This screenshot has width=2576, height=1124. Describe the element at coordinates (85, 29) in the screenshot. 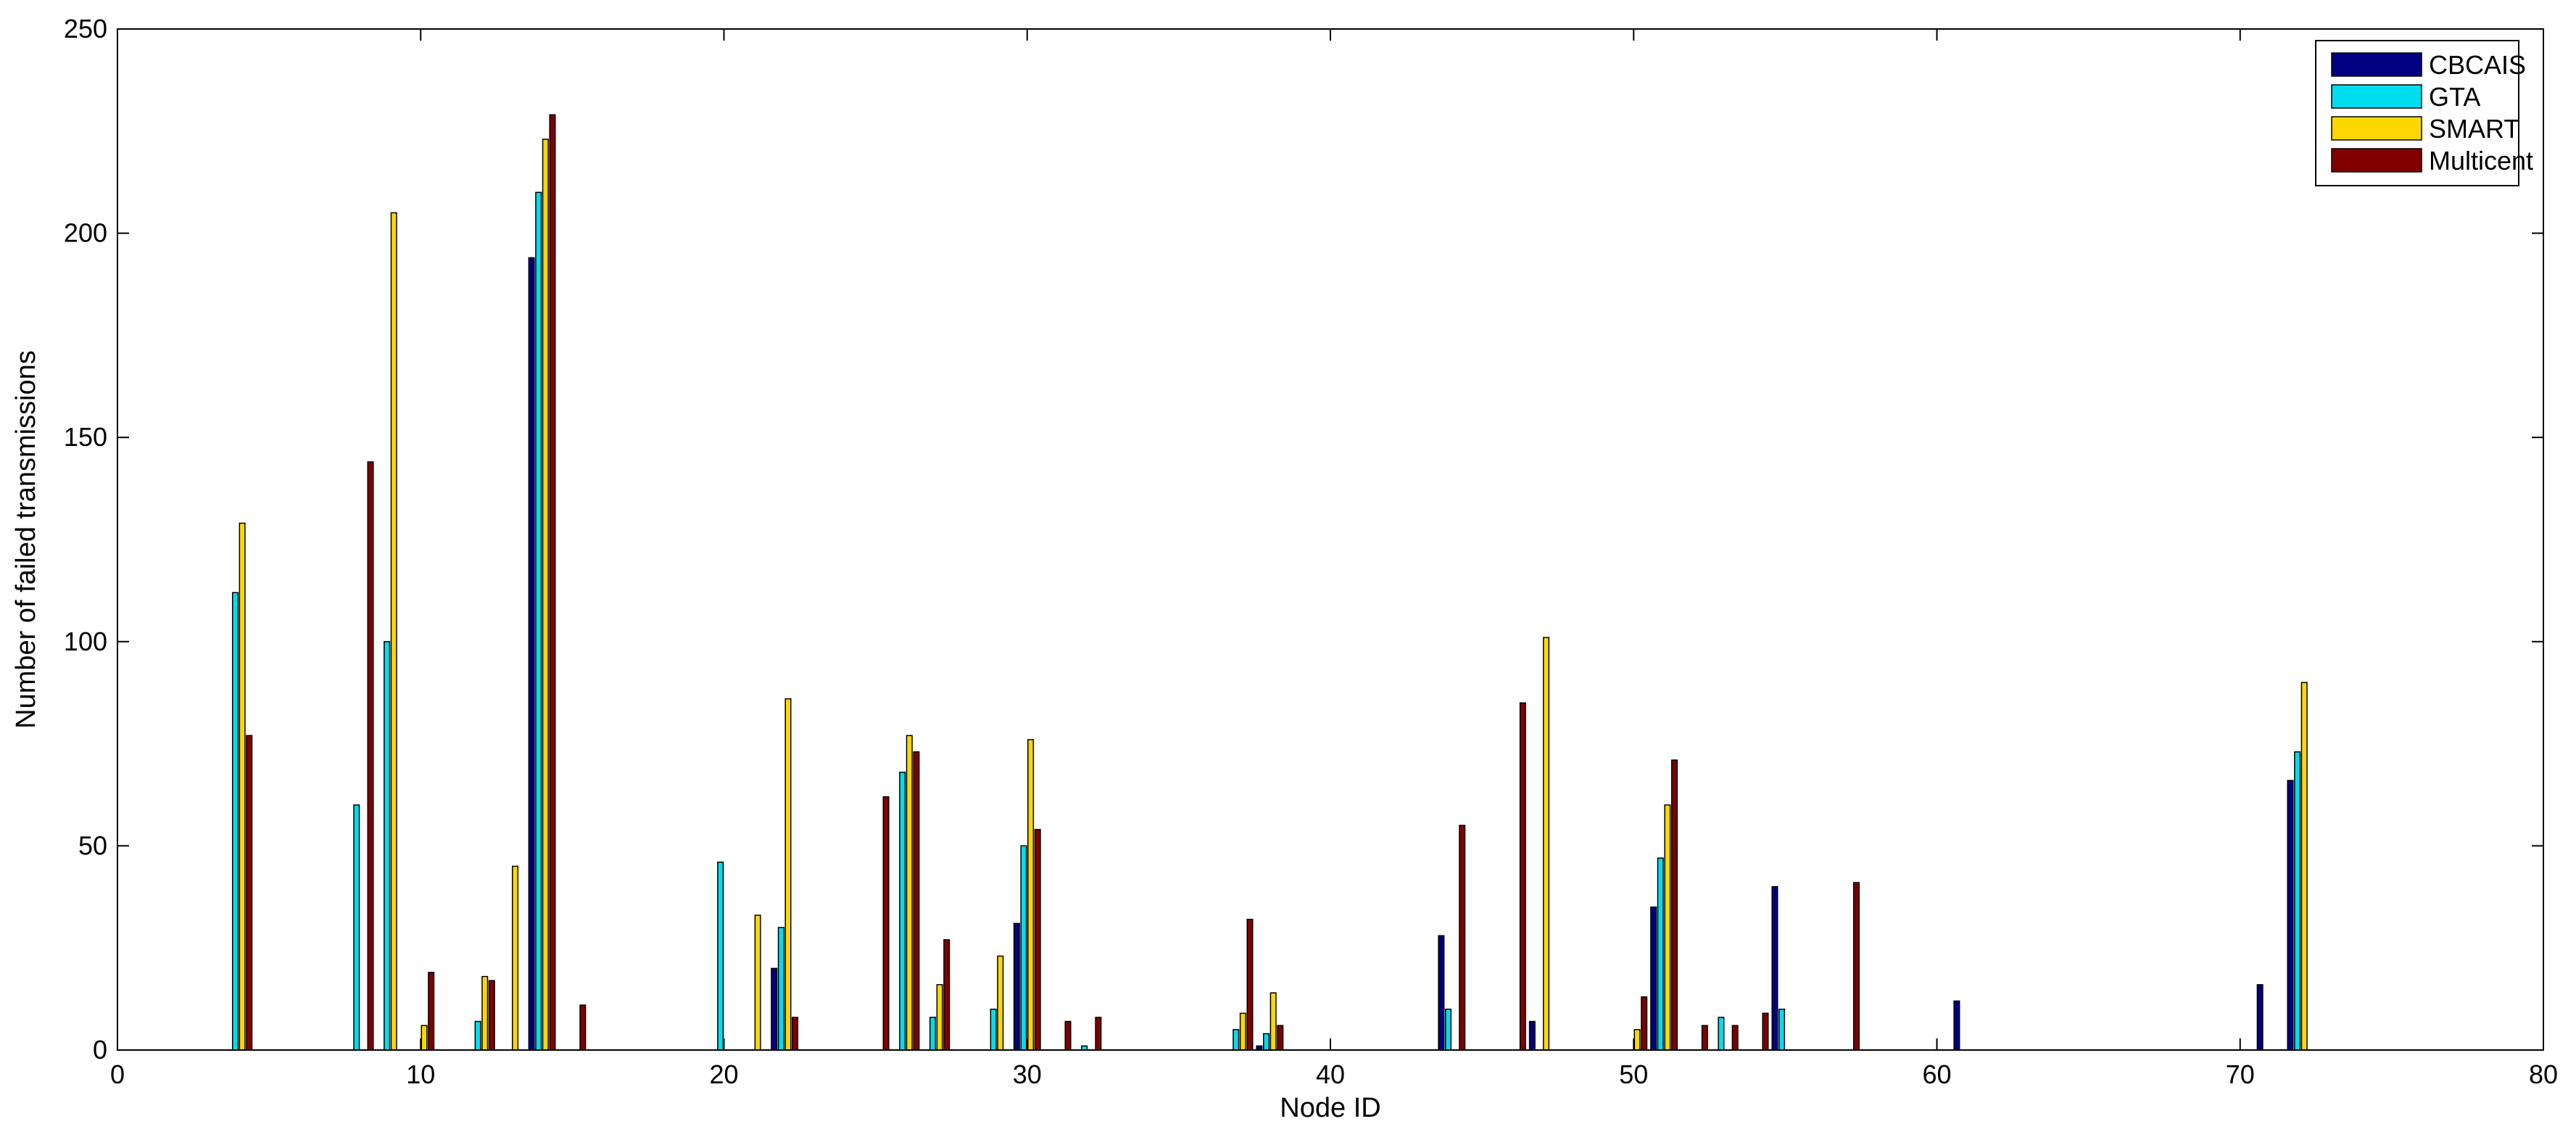

I see `y-tick-label: 250` at that location.